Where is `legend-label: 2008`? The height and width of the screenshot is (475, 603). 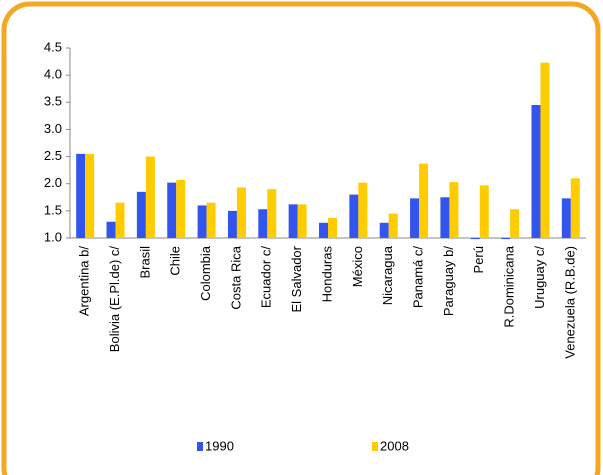 legend-label: 2008 is located at coordinates (394, 445).